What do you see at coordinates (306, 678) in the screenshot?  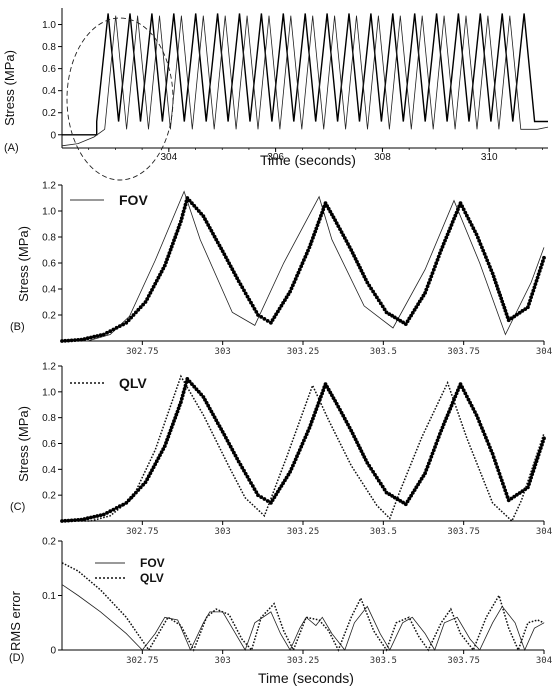 I see `panel-d-xlabel: Time (seconds)` at bounding box center [306, 678].